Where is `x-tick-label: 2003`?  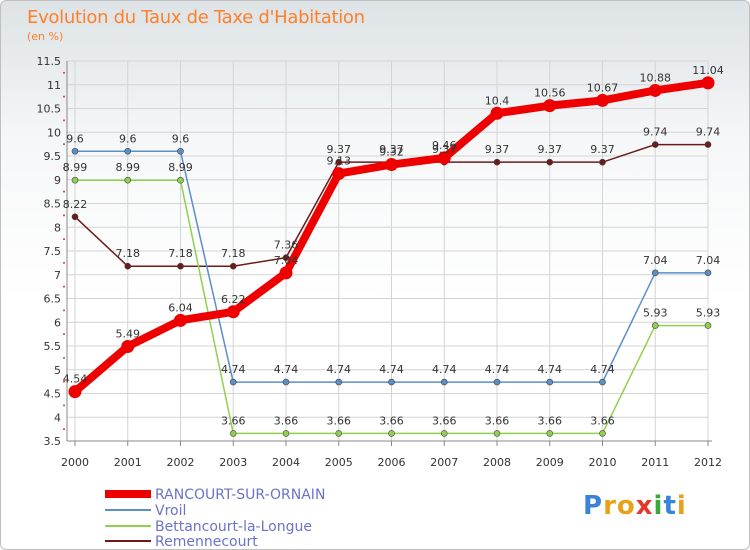
x-tick-label: 2003 is located at coordinates (233, 462).